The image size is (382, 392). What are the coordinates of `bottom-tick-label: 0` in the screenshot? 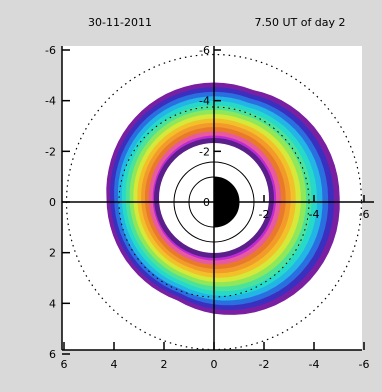 It's located at (214, 364).